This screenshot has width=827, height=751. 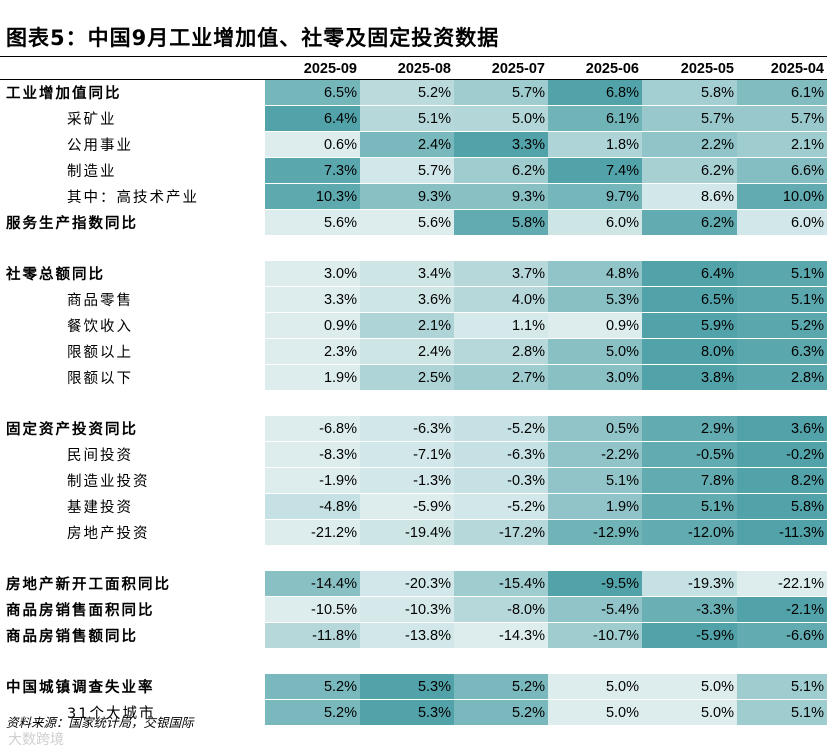 What do you see at coordinates (595, 609) in the screenshot?
I see `value-cell: -5.4%` at bounding box center [595, 609].